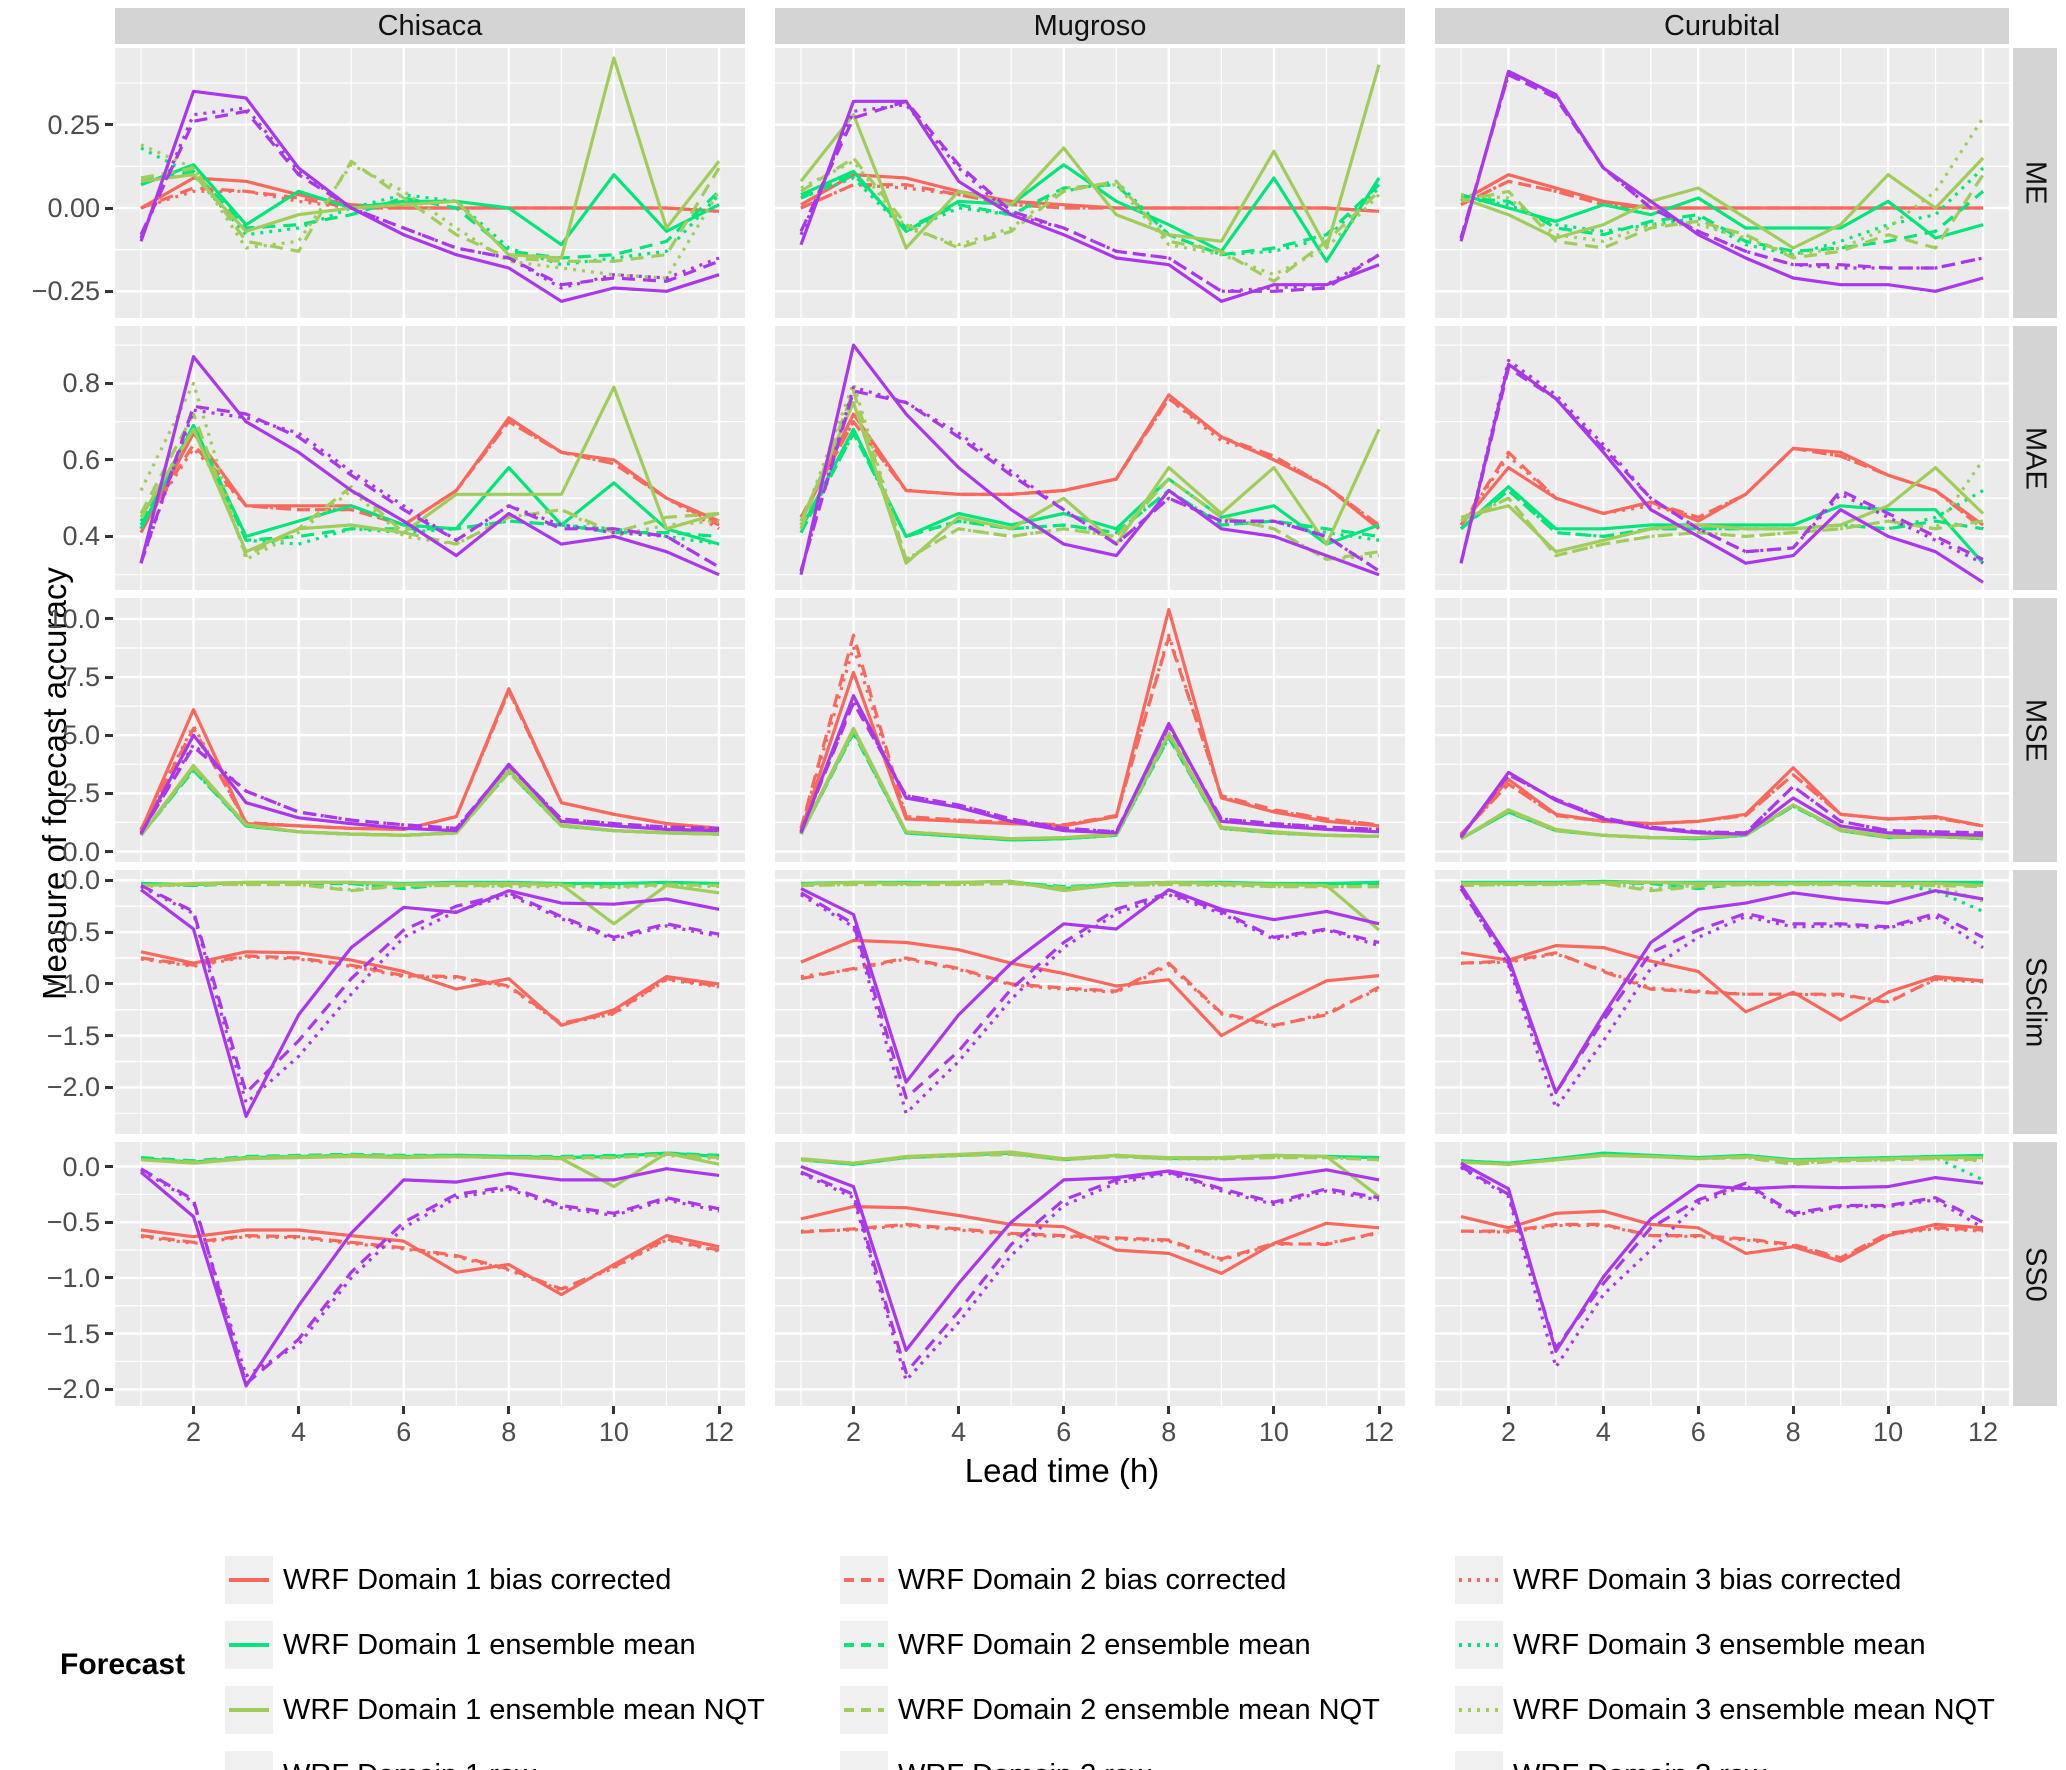 The width and height of the screenshot is (2066, 1770). What do you see at coordinates (1722, 26) in the screenshot?
I see `facet-col-strip-Curubital: Curubital` at bounding box center [1722, 26].